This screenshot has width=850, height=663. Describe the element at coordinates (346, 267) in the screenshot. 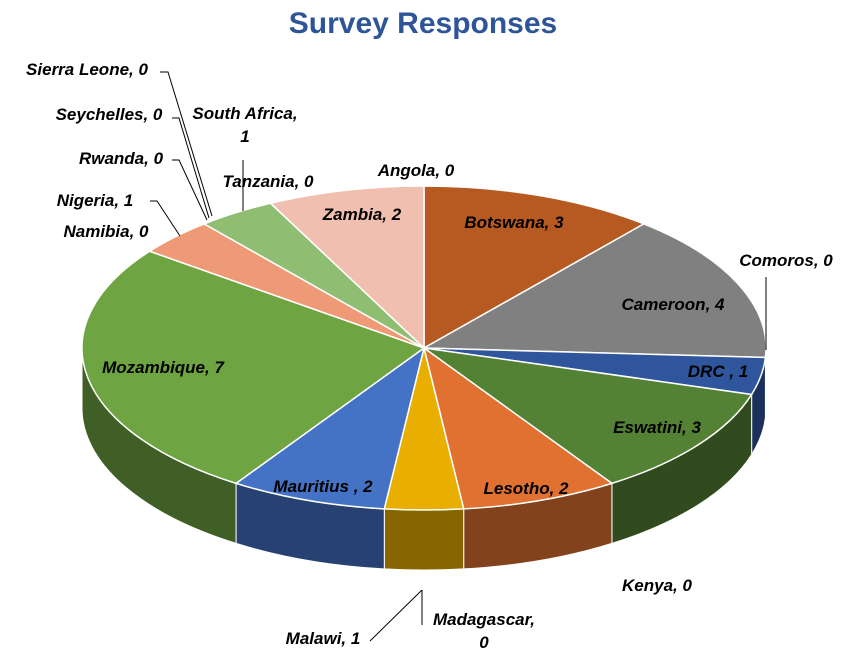

I see `slice-zambia` at that location.